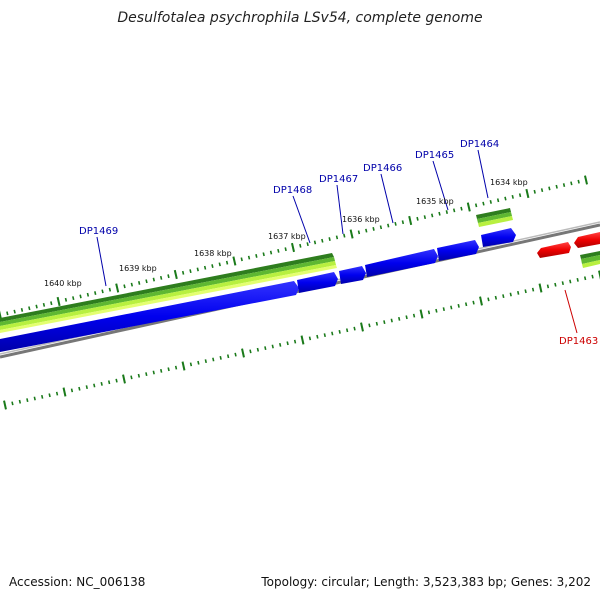 Image resolution: width=600 pixels, height=600 pixels. Describe the element at coordinates (149, 316) in the screenshot. I see `gene-arrow-dp1469` at that location.